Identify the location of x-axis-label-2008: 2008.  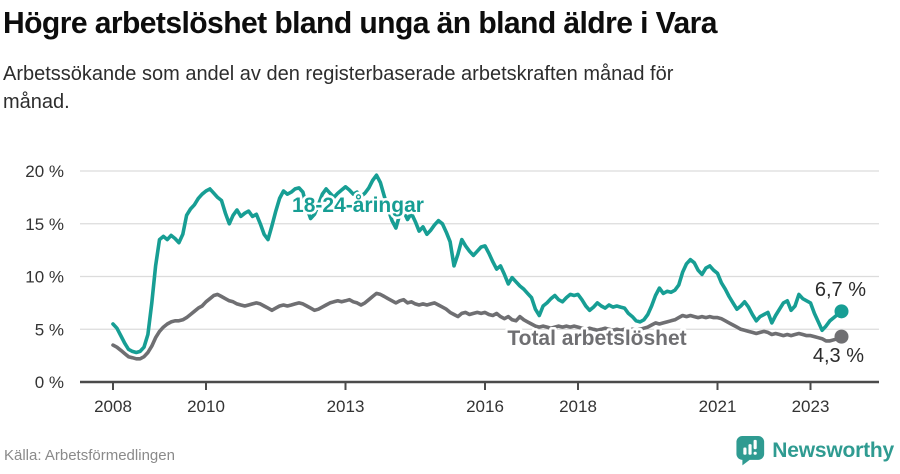
(113, 406).